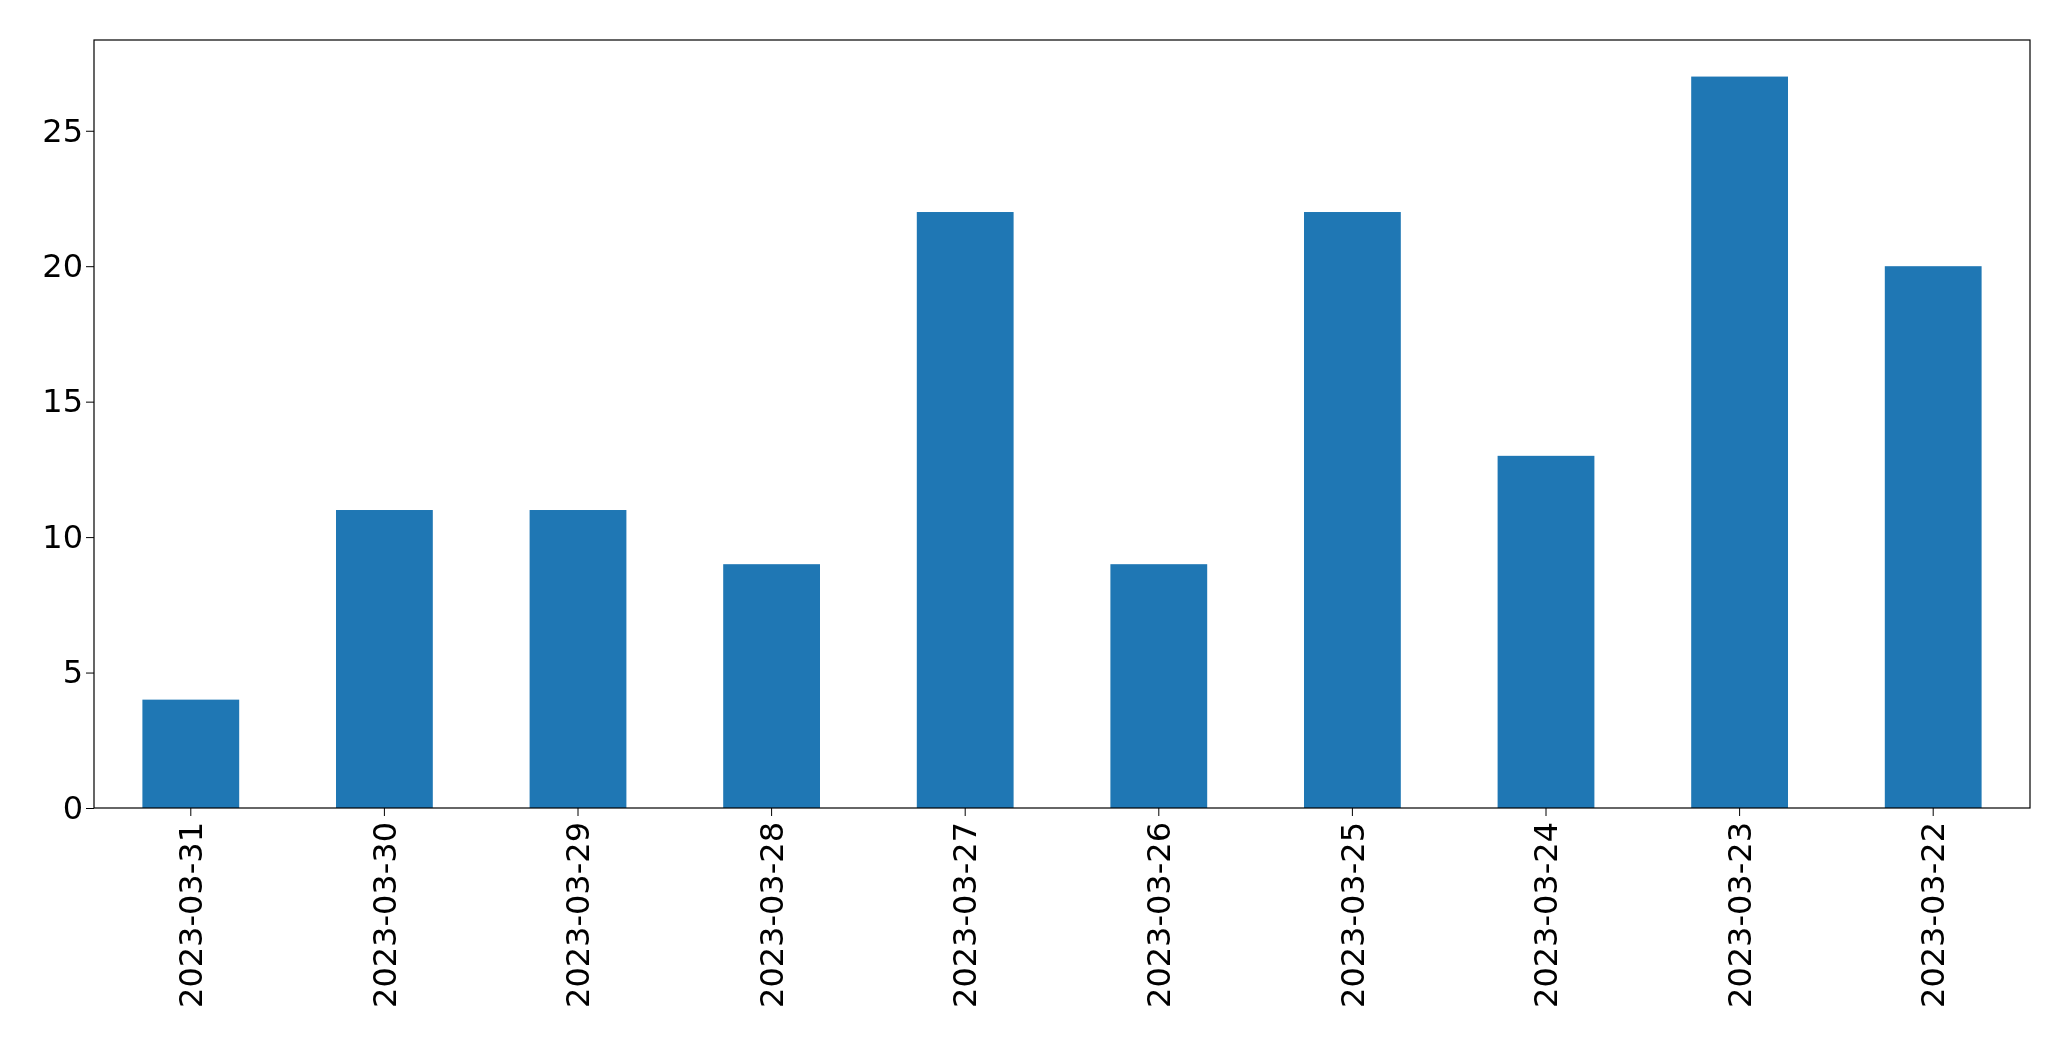  Describe the element at coordinates (62, 130) in the screenshot. I see `y-tick-label: 25` at that location.